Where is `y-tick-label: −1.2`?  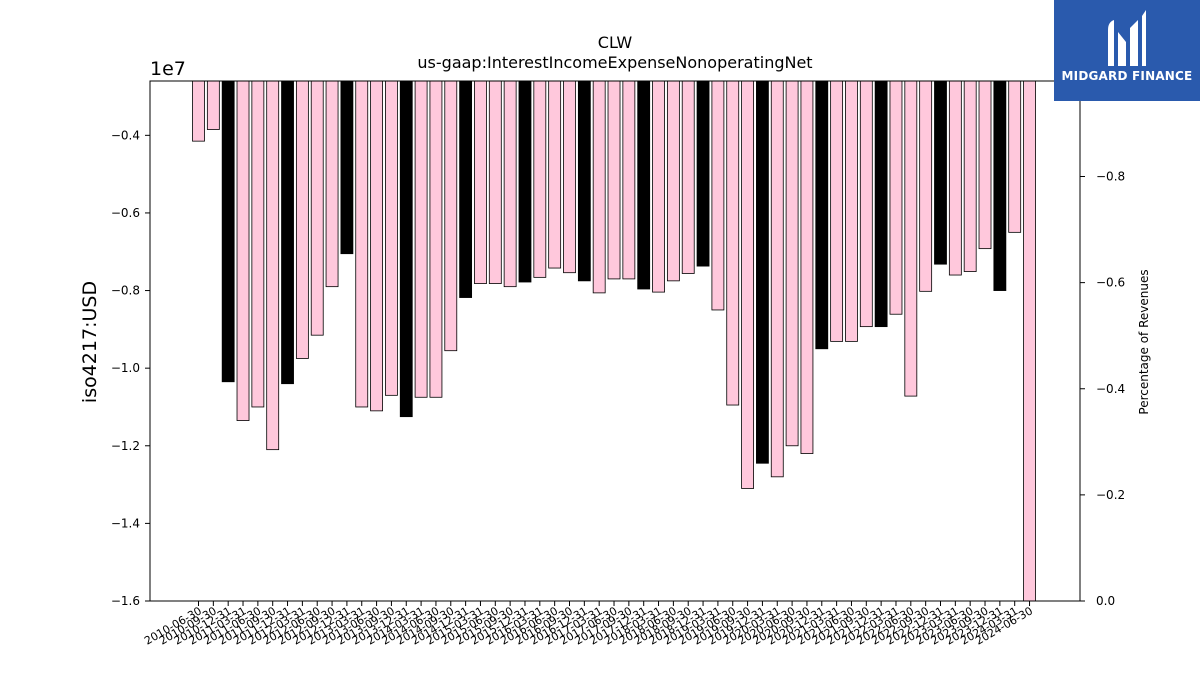
y-tick-label: −1.2 is located at coordinates (125, 446).